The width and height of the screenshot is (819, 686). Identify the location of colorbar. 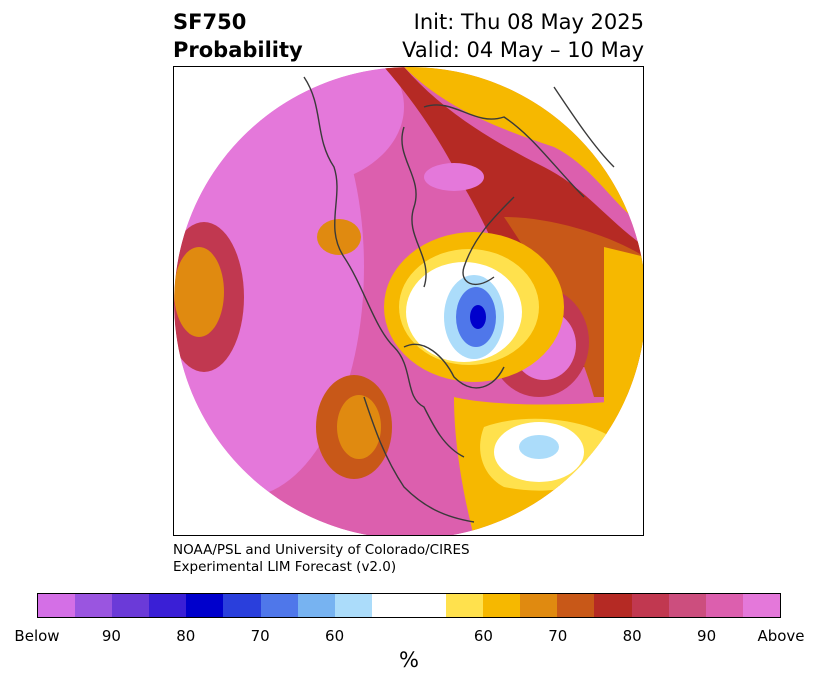
(409, 605).